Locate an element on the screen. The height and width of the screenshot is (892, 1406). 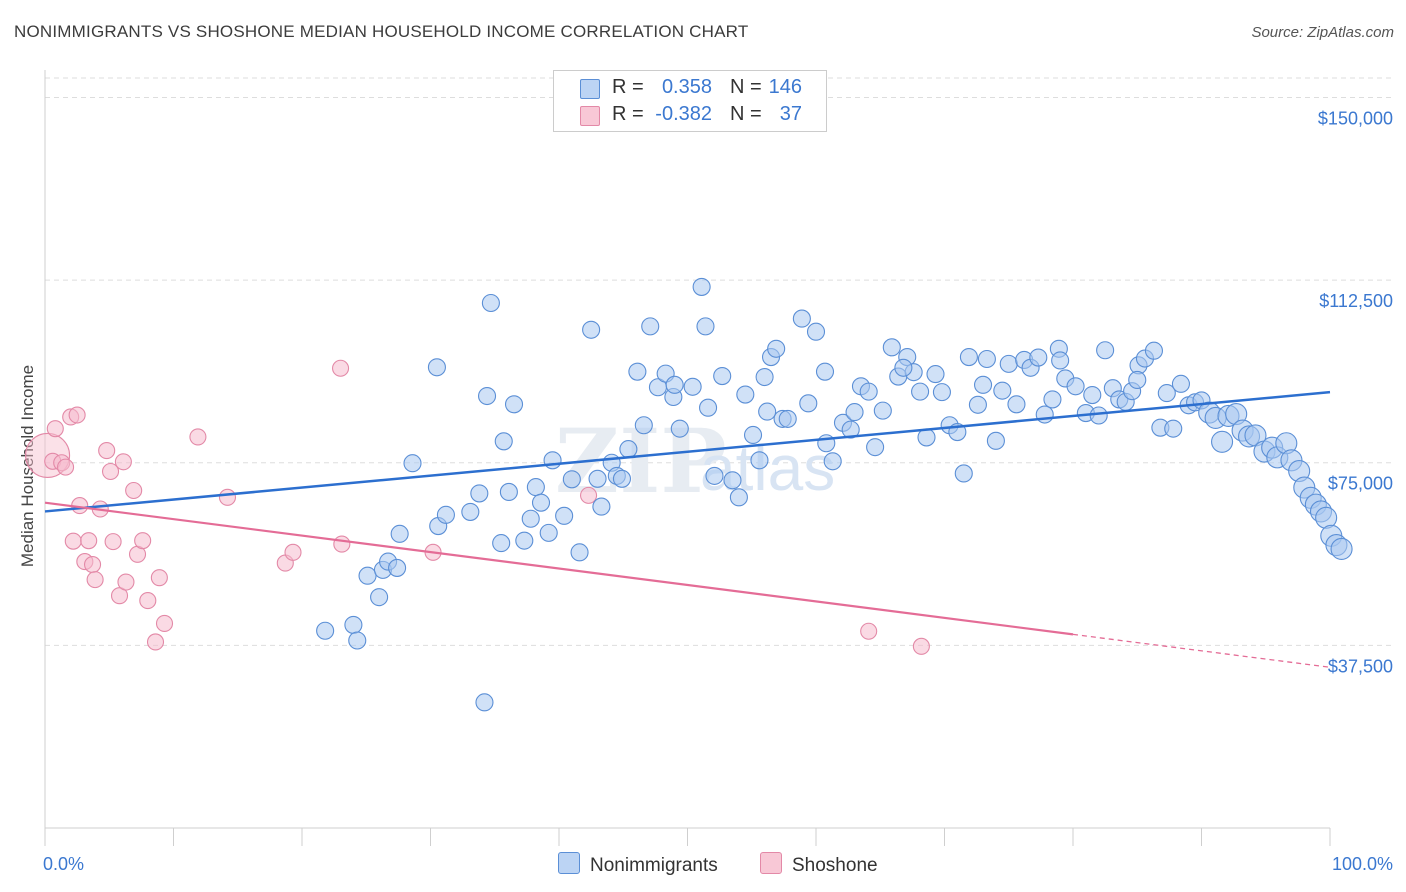
legend-row-shoshone: R = -0.382 N = 37 is located at coordinates (690, 114).